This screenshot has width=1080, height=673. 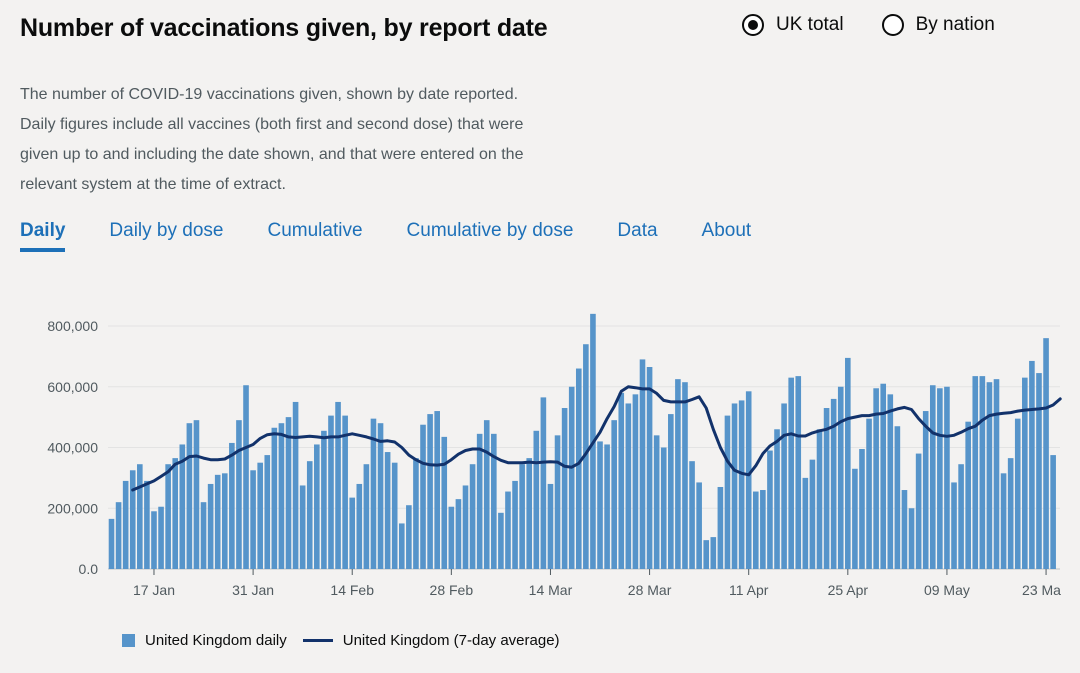 What do you see at coordinates (650, 590) in the screenshot?
I see `x-tick-label: 28 Mar` at bounding box center [650, 590].